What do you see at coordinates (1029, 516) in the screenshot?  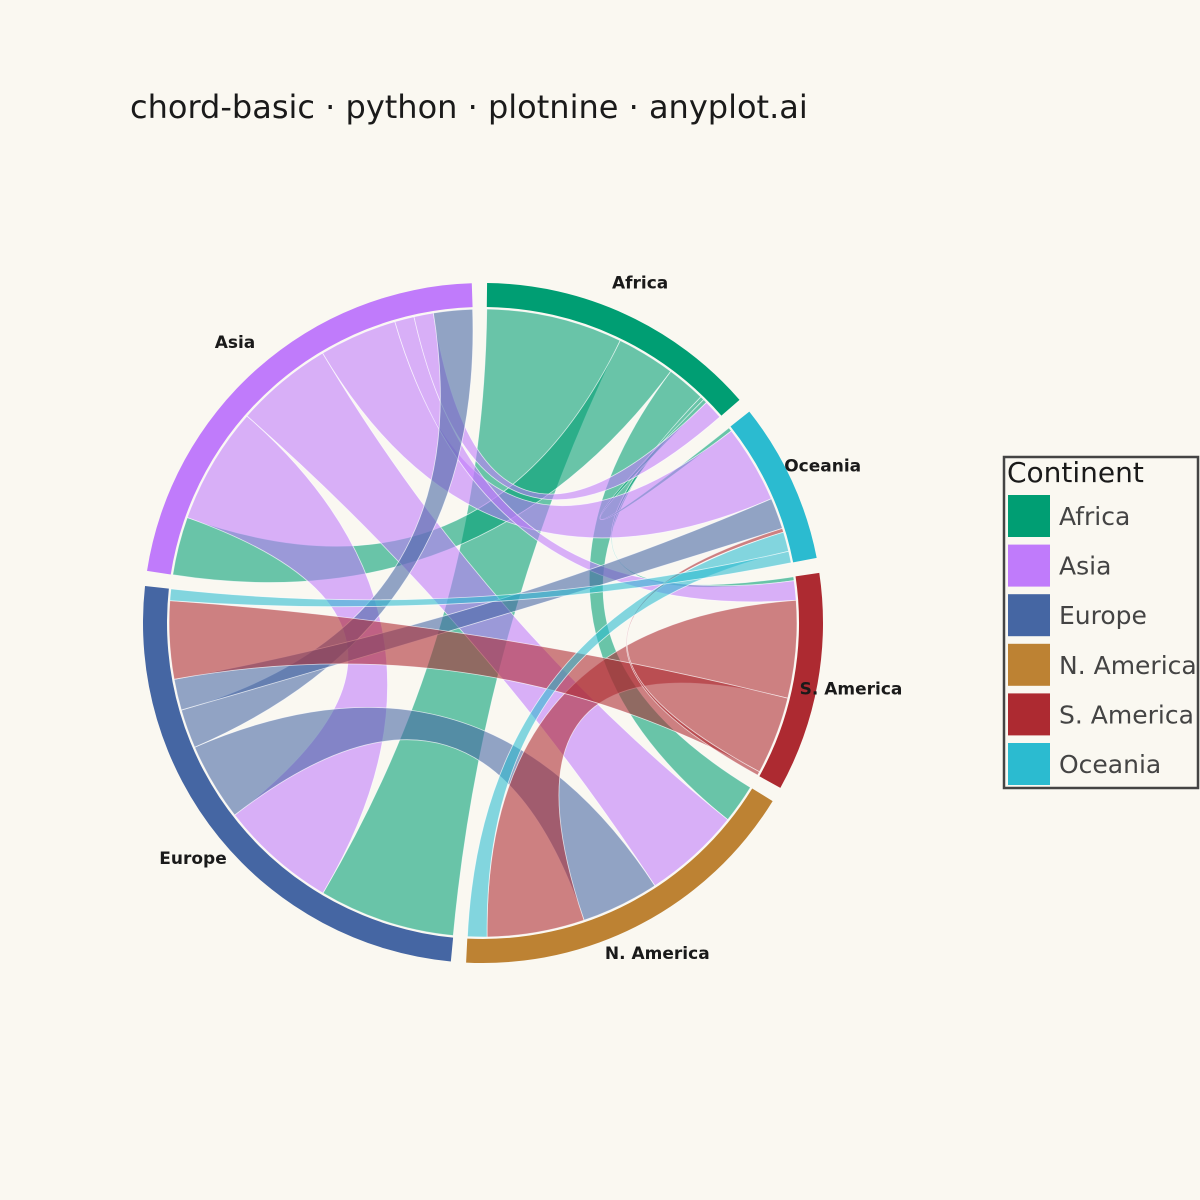 I see `legend-swatch-africa` at bounding box center [1029, 516].